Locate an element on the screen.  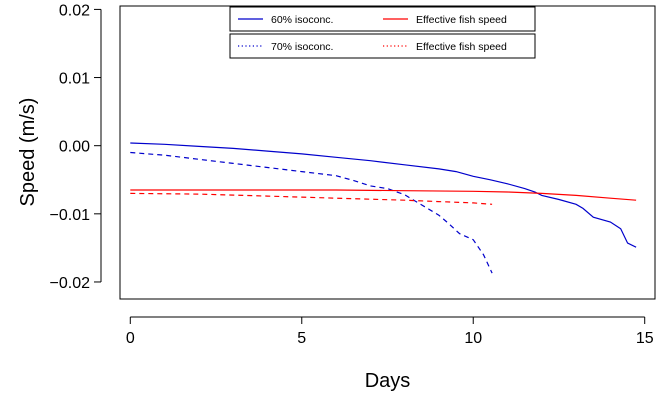
legend-label-1-0: 70% isoconc. is located at coordinates (302, 47).